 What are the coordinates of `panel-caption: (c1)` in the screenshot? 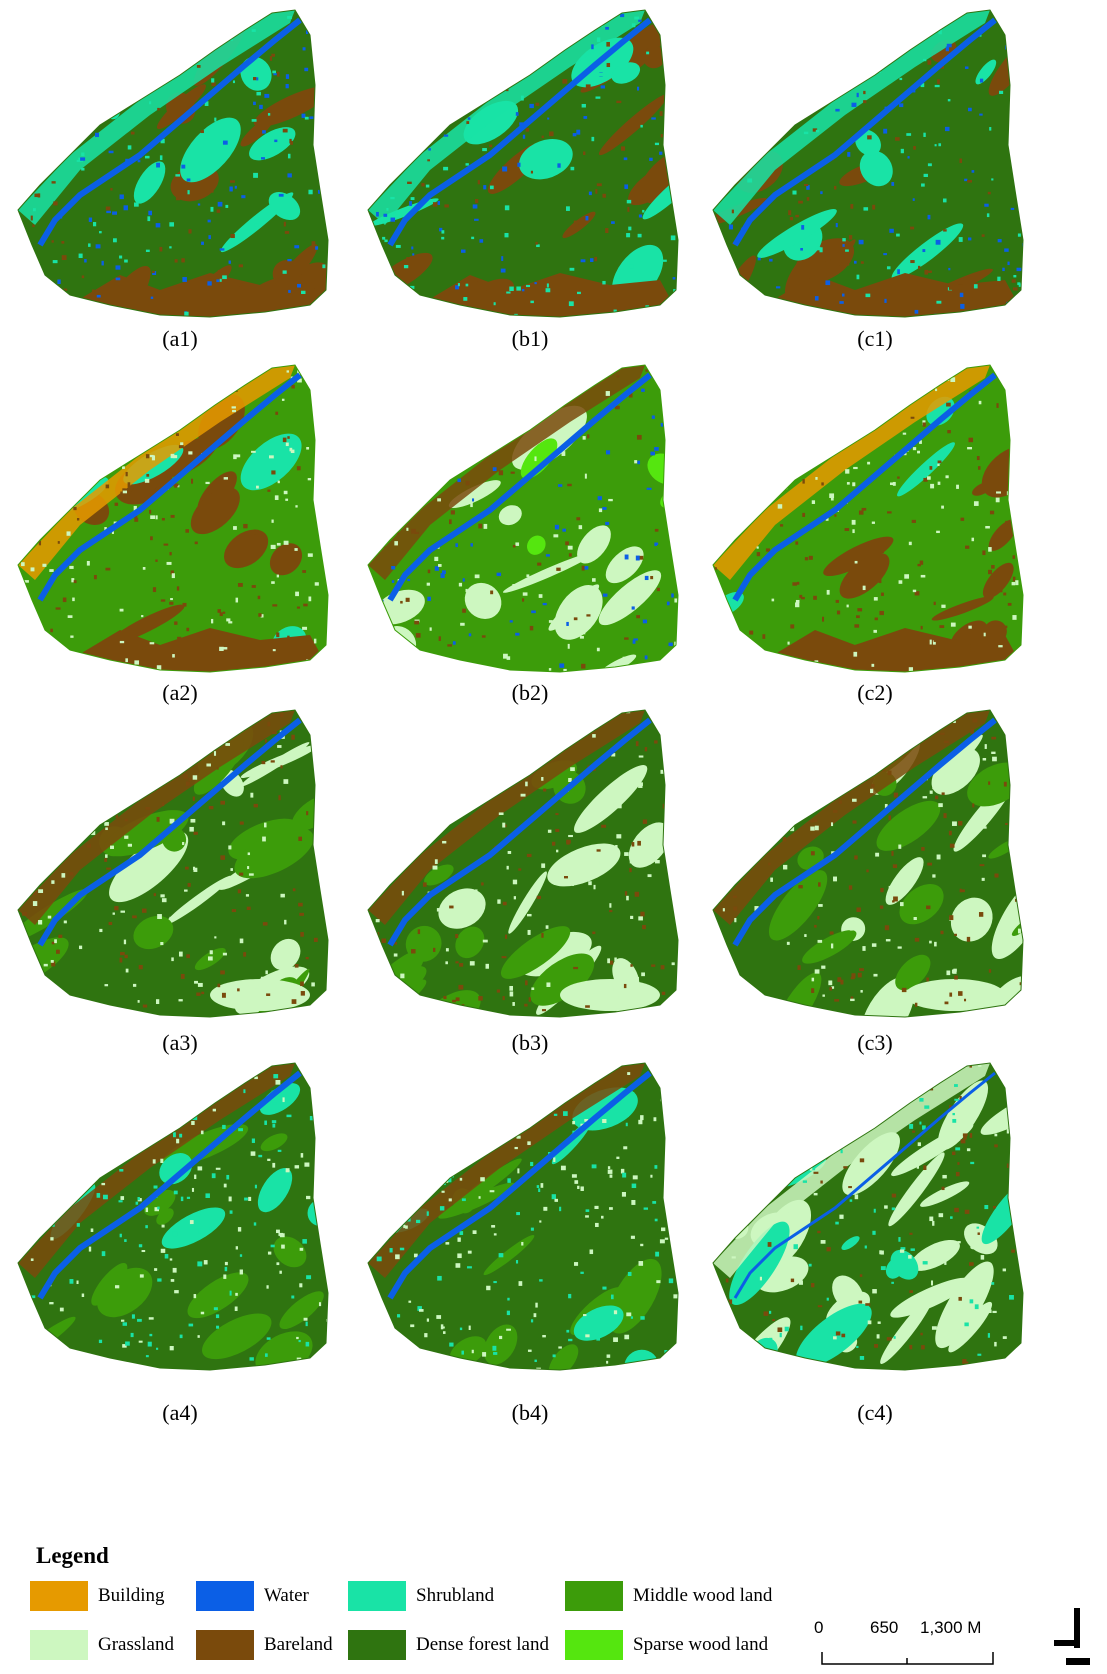 It's located at (875, 338).